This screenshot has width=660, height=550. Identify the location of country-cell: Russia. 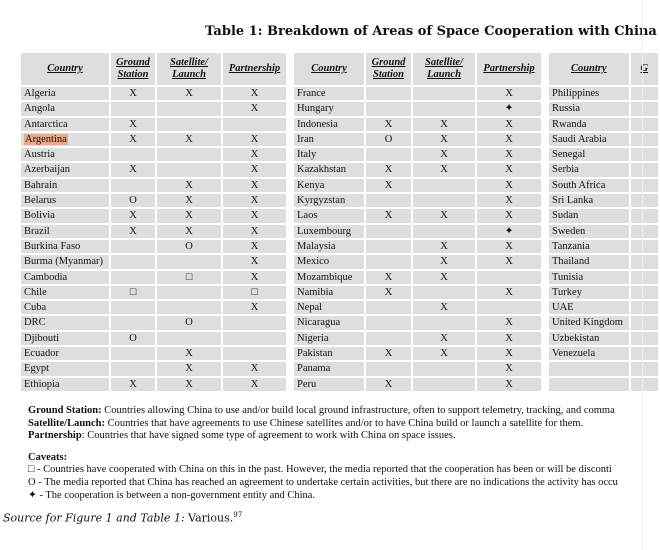
(589, 109).